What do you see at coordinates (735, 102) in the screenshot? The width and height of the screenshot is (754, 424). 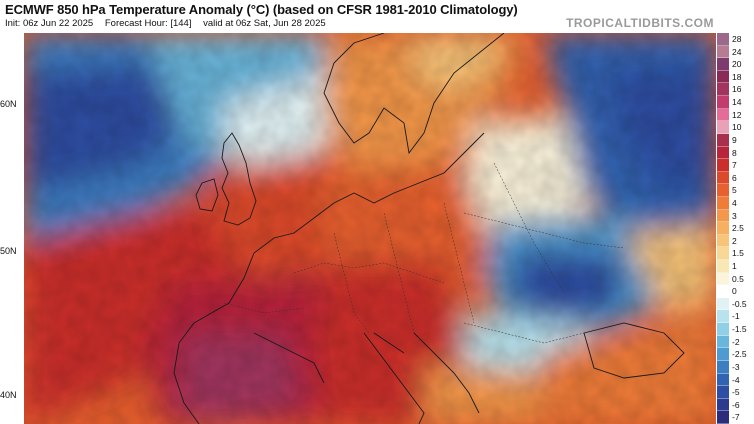 I see `colorbar-level: 14` at bounding box center [735, 102].